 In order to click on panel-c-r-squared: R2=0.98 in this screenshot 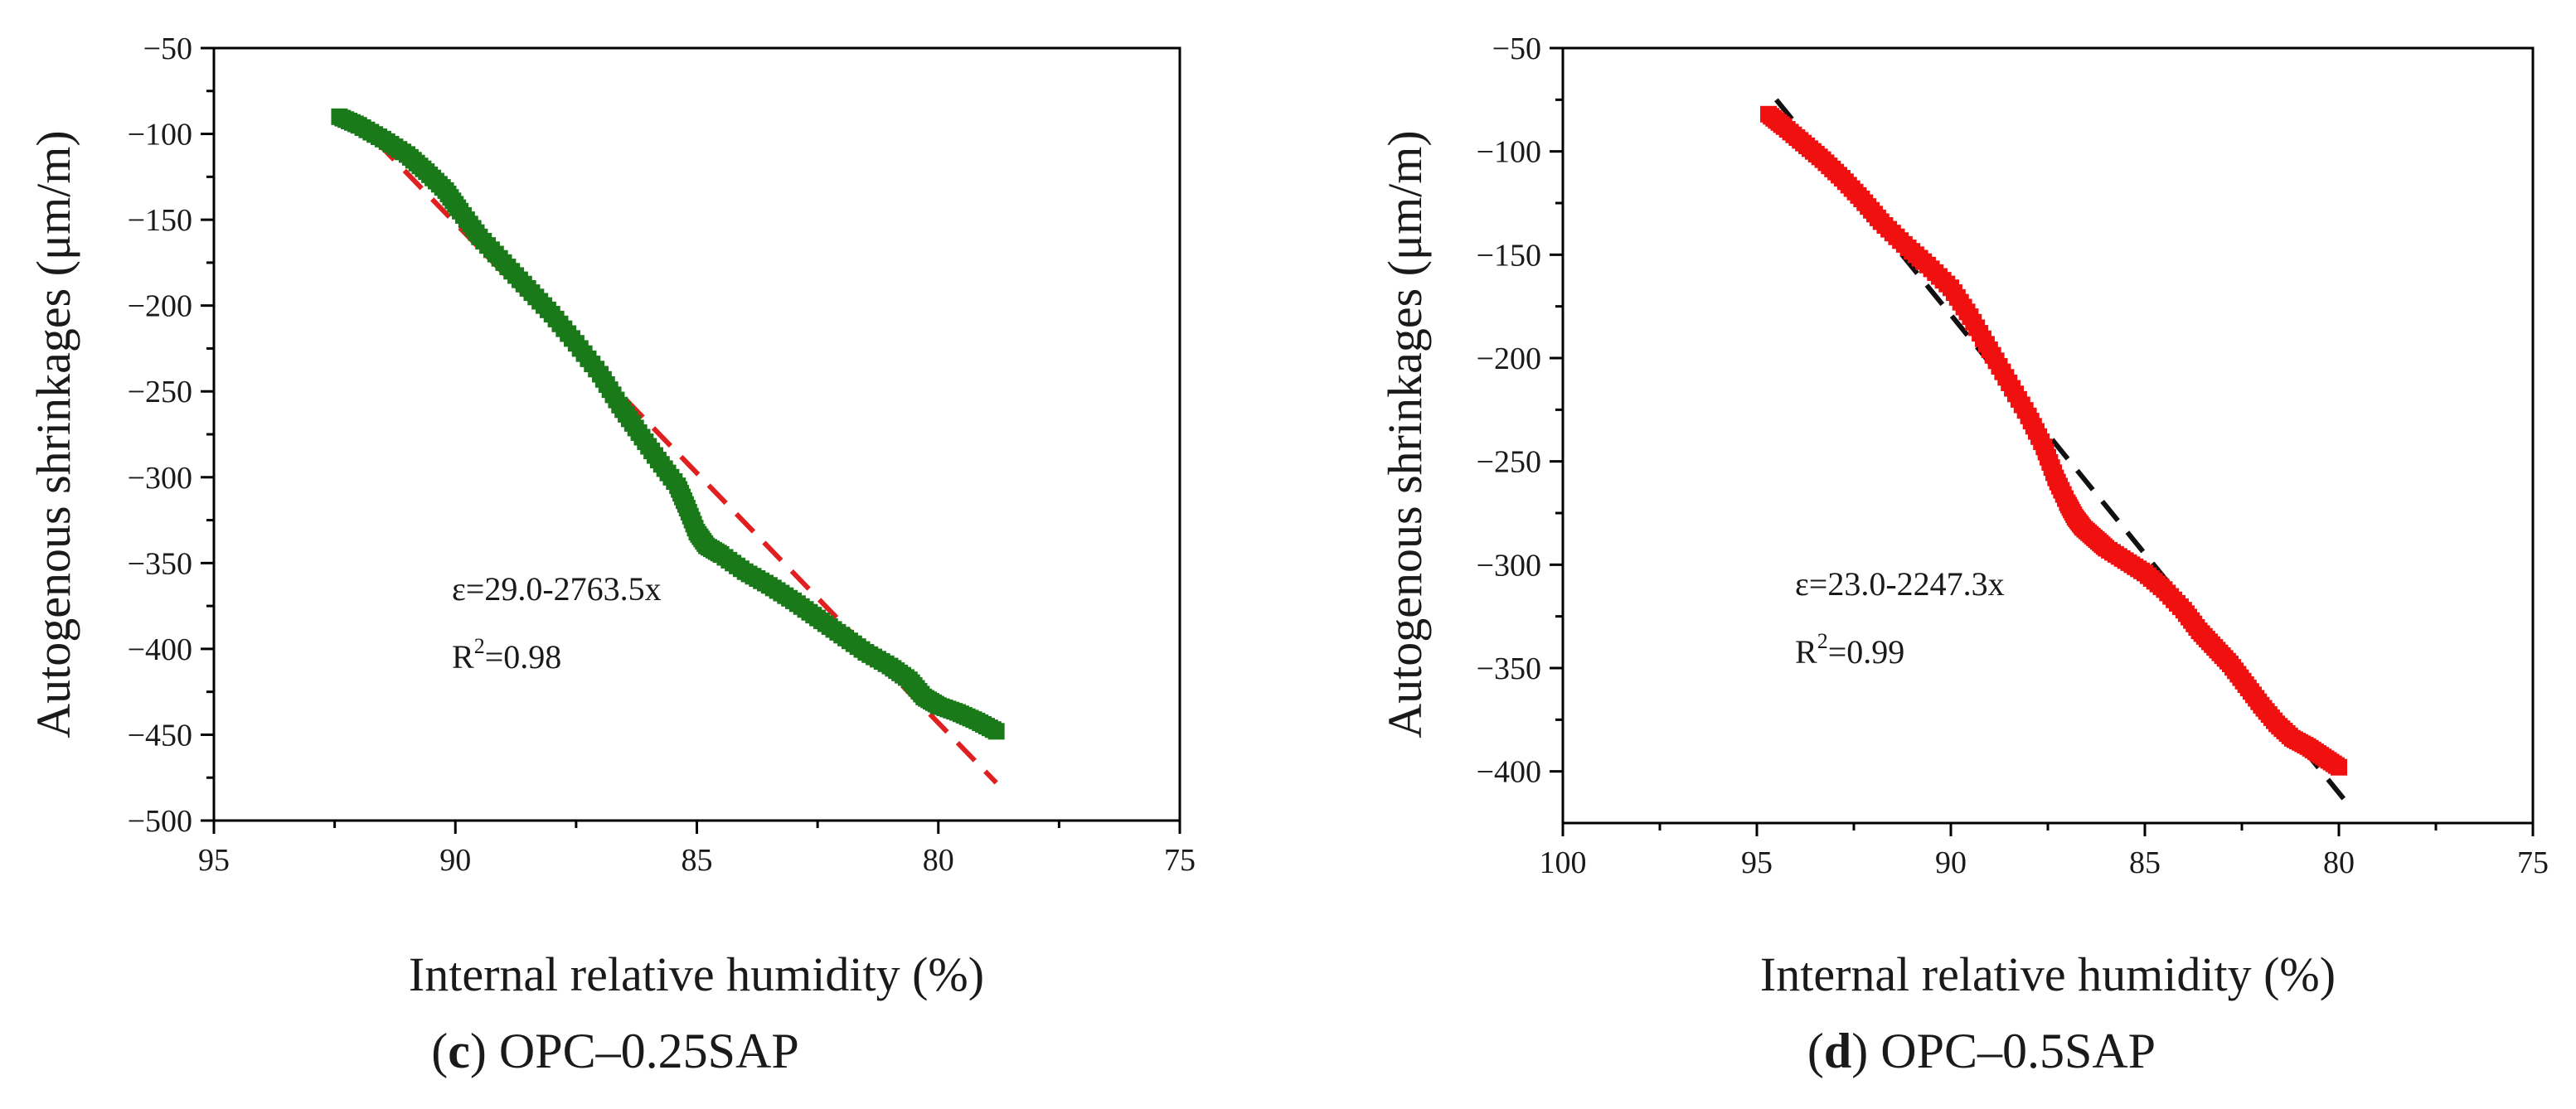, I will do `click(506, 655)`.